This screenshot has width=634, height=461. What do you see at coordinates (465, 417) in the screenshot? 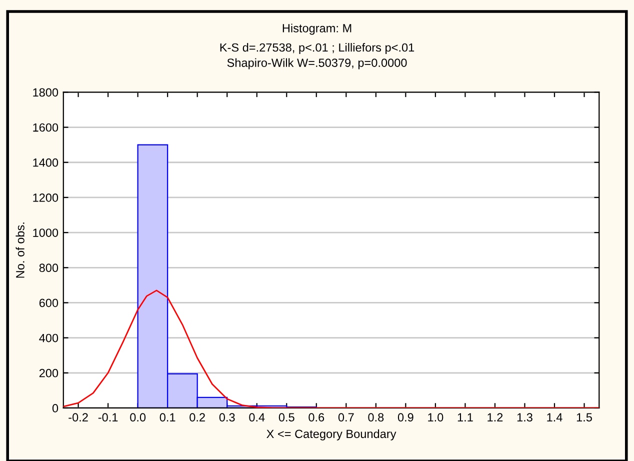
I see `x-tick-label: 1.1` at bounding box center [465, 417].